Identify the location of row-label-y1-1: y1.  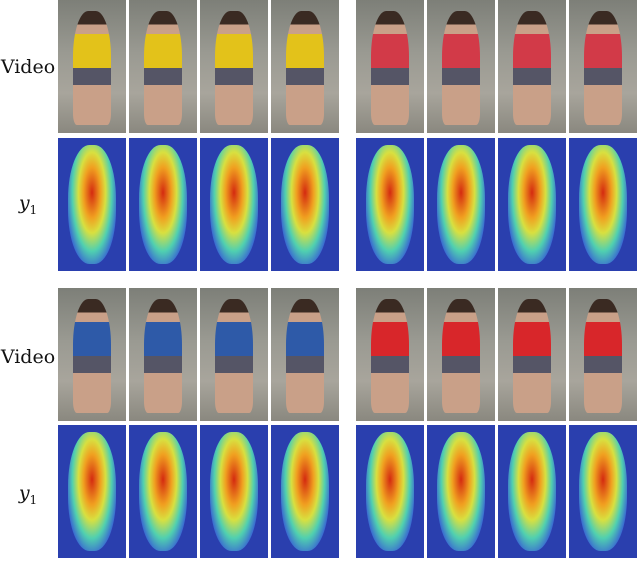
(28, 204).